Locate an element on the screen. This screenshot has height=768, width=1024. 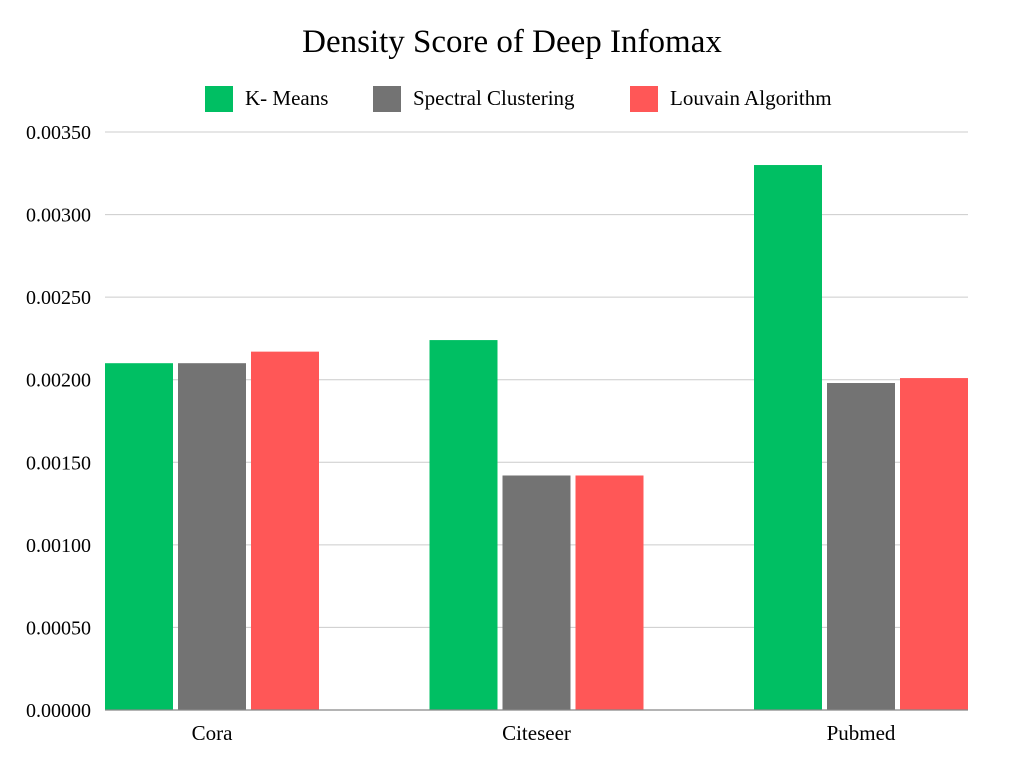
x-tick-label: Cora is located at coordinates (213, 733).